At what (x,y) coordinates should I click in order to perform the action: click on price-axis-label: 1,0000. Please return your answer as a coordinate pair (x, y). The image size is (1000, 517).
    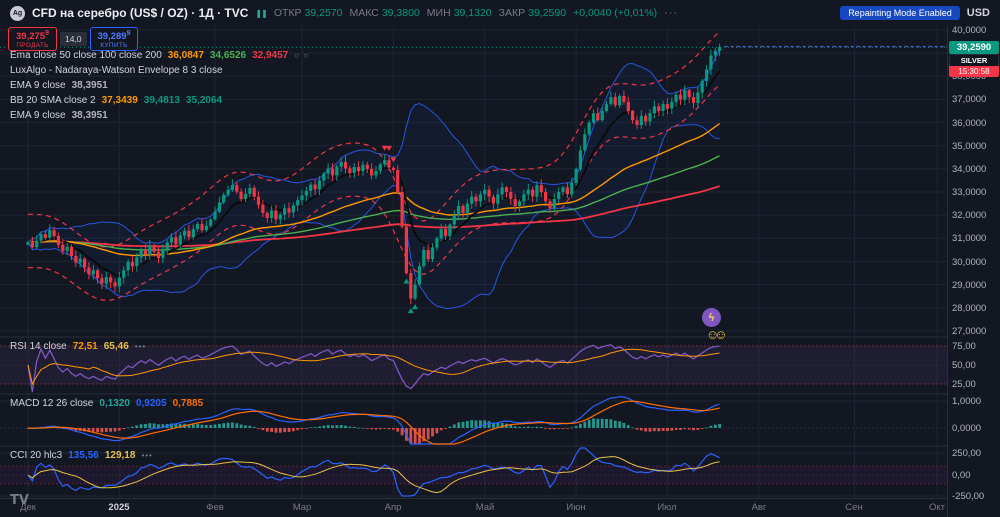
    Looking at the image, I should click on (967, 401).